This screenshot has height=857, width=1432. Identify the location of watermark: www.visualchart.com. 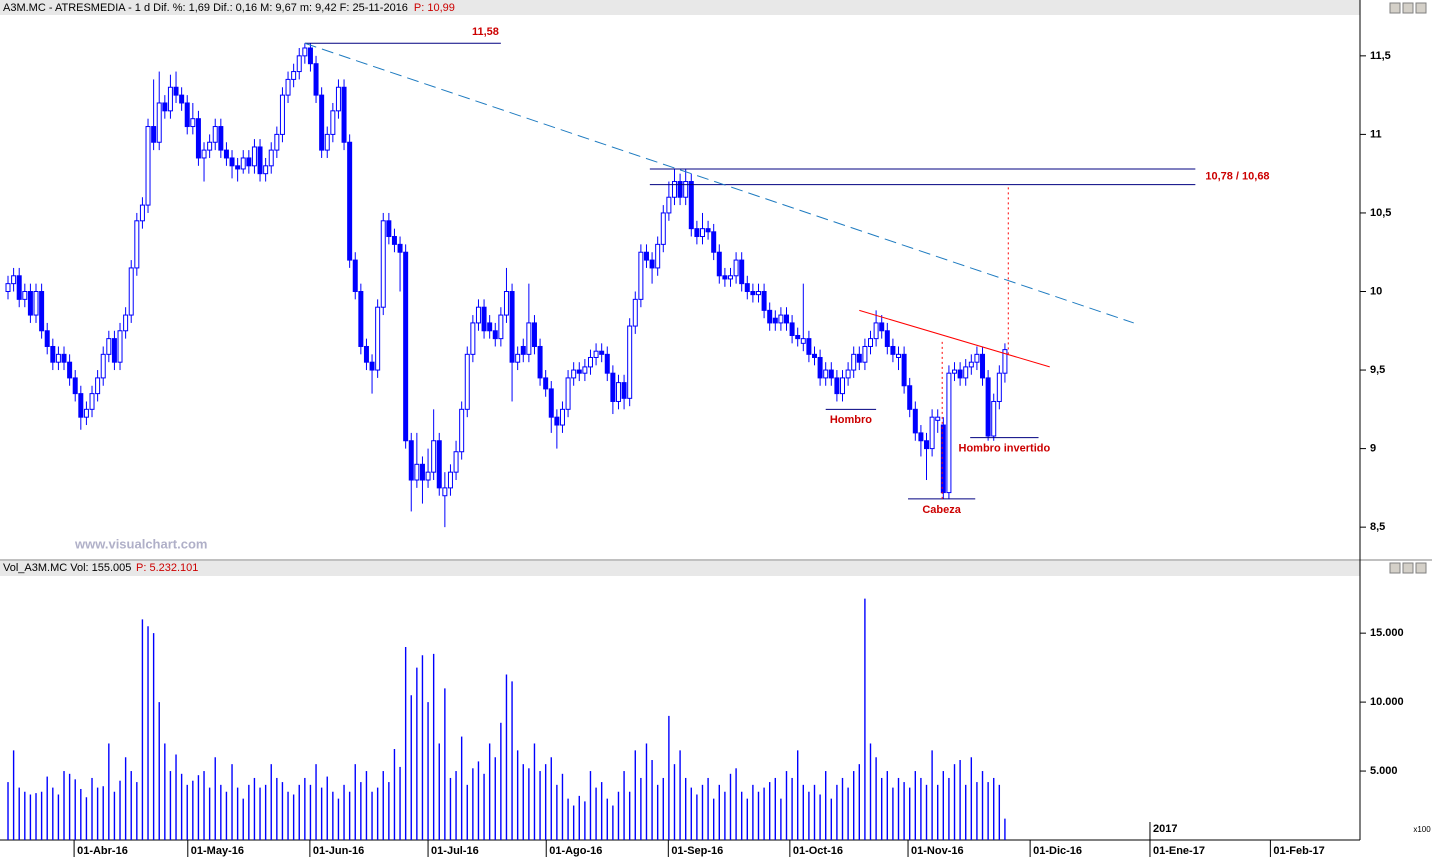
(140, 543).